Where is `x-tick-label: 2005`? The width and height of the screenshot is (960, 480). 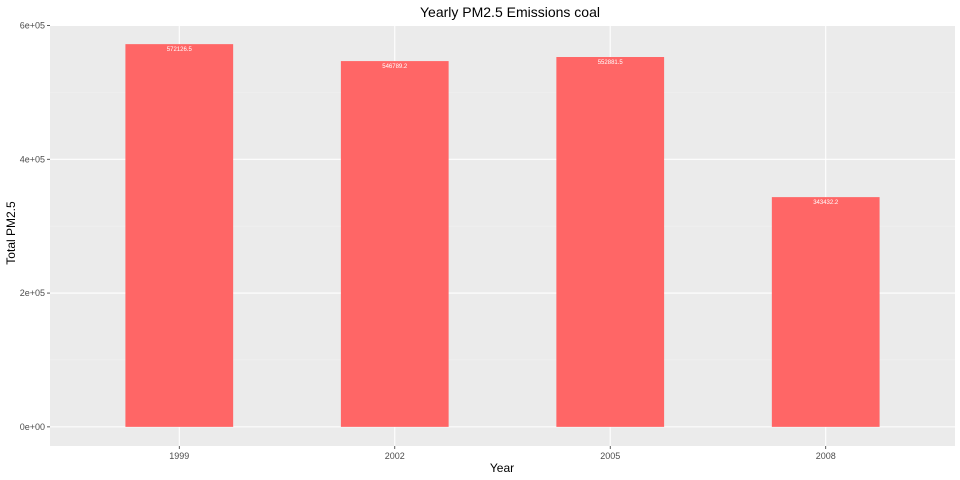
x-tick-label: 2005 is located at coordinates (610, 456).